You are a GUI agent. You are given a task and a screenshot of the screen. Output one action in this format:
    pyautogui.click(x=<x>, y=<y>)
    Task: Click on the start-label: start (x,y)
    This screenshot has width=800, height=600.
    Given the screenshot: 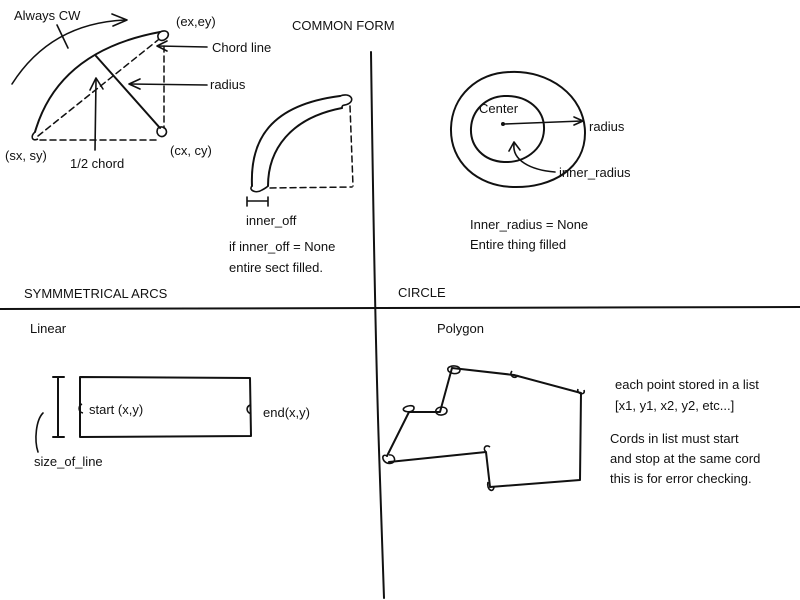 What is the action you would take?
    pyautogui.click(x=116, y=409)
    